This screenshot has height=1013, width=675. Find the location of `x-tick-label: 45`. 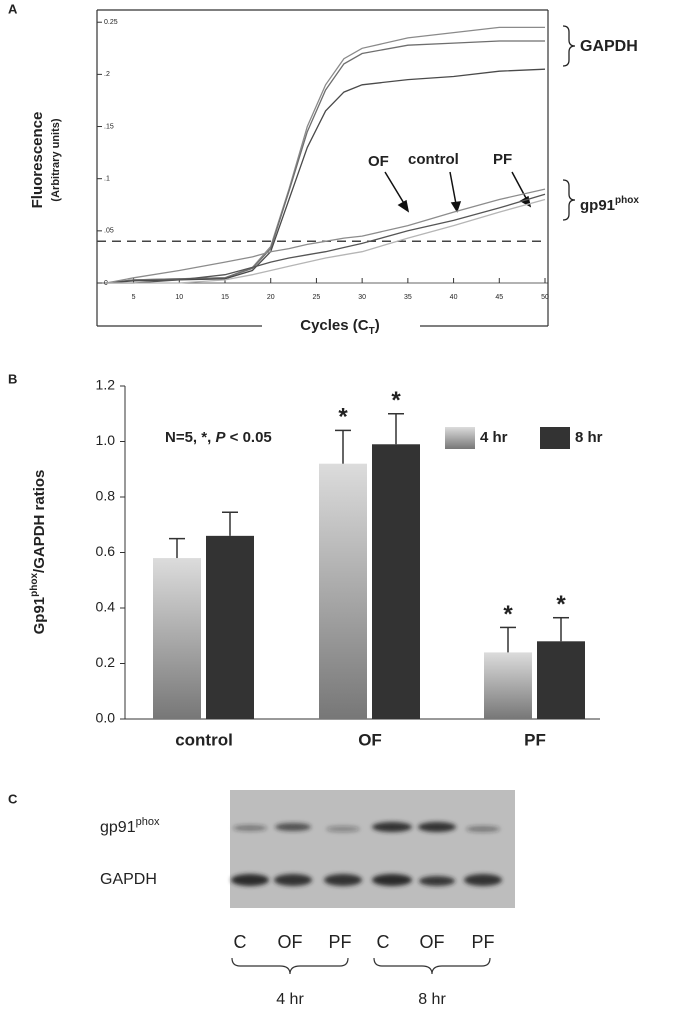

x-tick-label: 45 is located at coordinates (499, 297).